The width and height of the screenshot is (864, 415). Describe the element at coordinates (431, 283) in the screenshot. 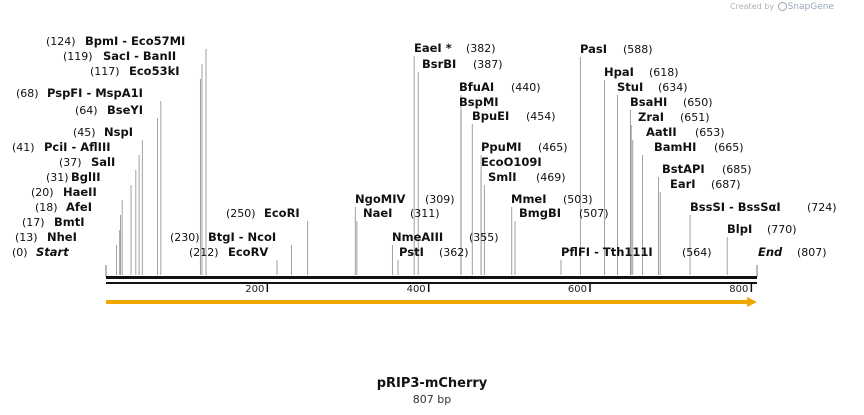

I see `backbone-bottom` at that location.